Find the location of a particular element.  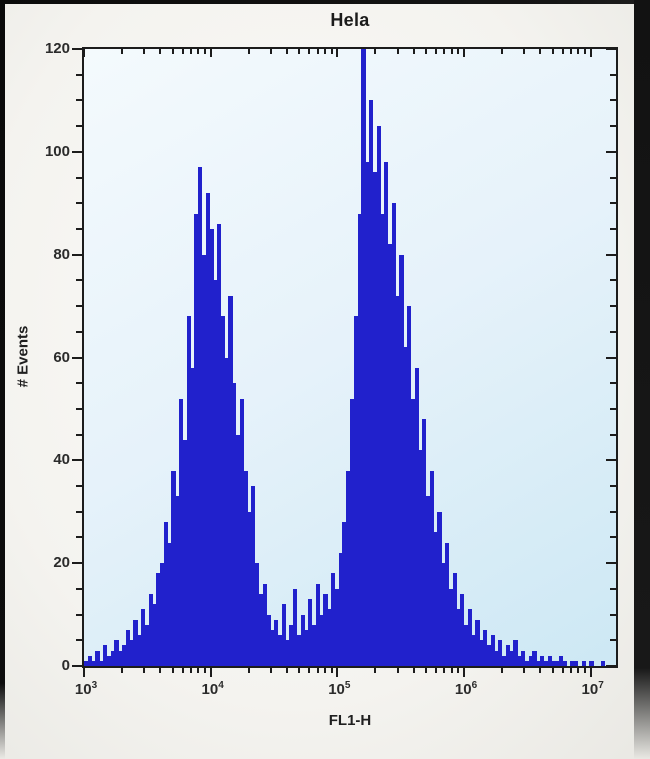

y-tick-label: 60 is located at coordinates (61, 357).